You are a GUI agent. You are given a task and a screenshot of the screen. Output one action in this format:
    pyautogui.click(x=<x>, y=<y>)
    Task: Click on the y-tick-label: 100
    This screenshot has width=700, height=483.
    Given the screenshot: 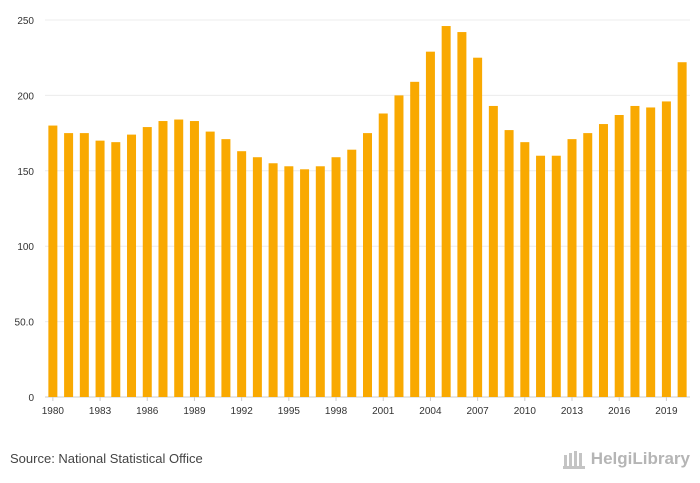 What is the action you would take?
    pyautogui.click(x=25, y=247)
    